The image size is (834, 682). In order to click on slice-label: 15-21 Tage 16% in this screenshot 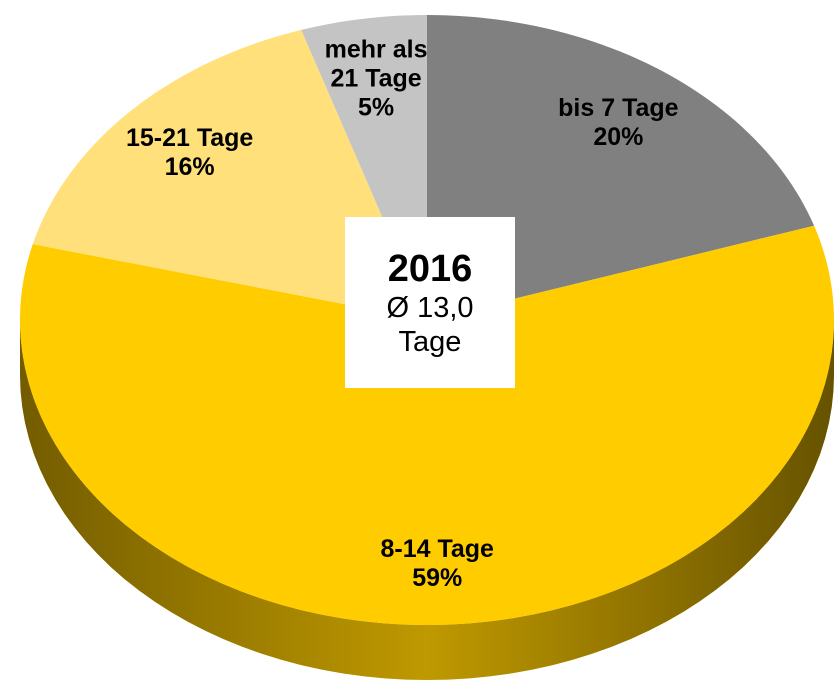, I will do `click(190, 153)`.